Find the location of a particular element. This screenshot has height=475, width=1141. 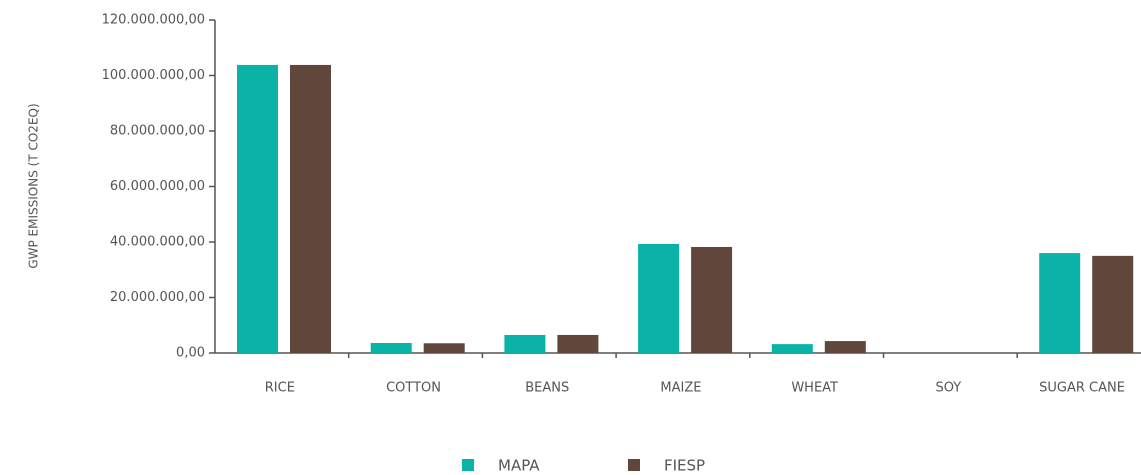

y-tick-label: 60.000.000,00 is located at coordinates (157, 186).